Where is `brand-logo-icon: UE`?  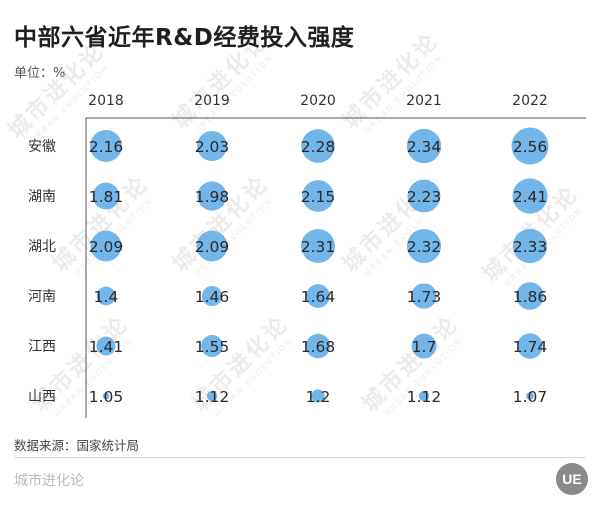 brand-logo-icon: UE is located at coordinates (572, 479).